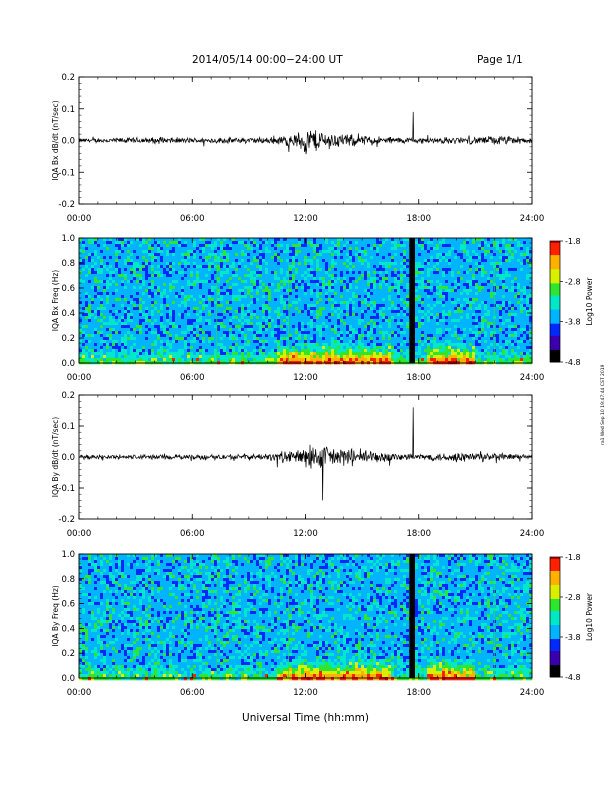 The height and width of the screenshot is (792, 612). Describe the element at coordinates (412, 616) in the screenshot. I see `by-spectrogram-data-gap` at that location.